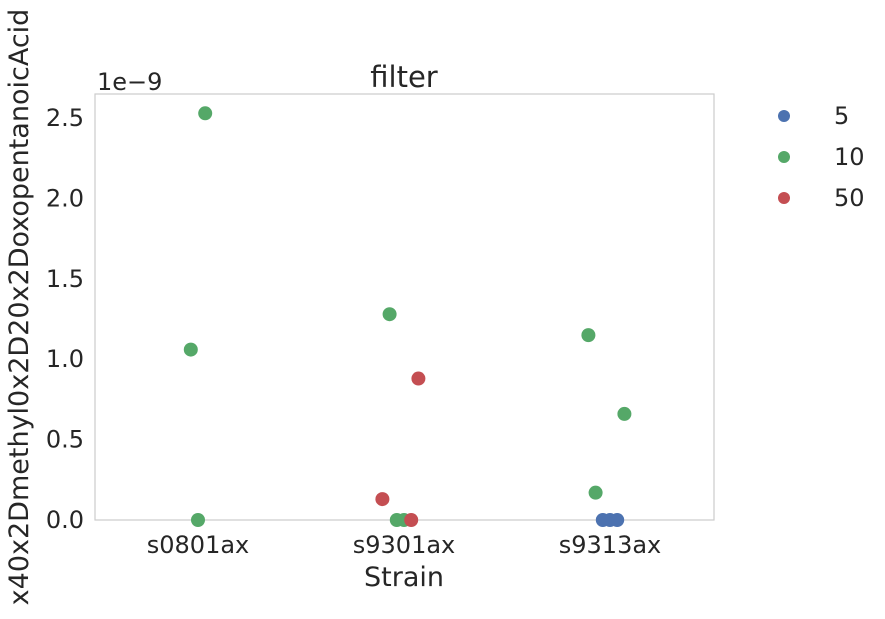 This screenshot has width=885, height=619. Describe the element at coordinates (610, 545) in the screenshot. I see `x-tick-label: s9313ax` at that location.